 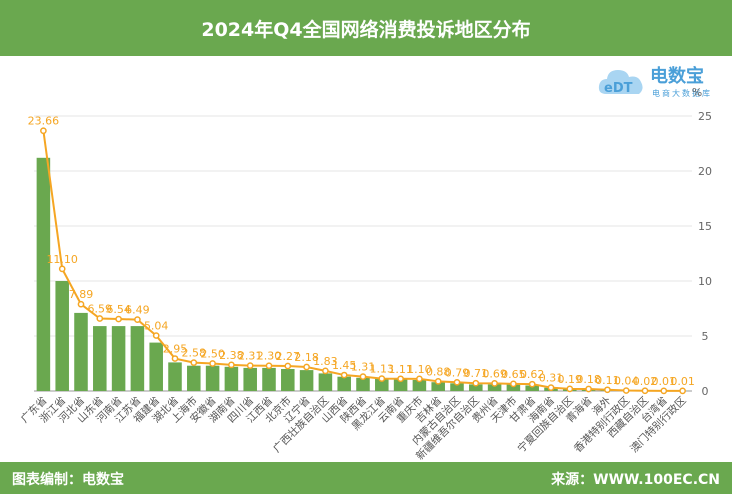 I want to click on y-tick-label: 15, so click(x=705, y=226).